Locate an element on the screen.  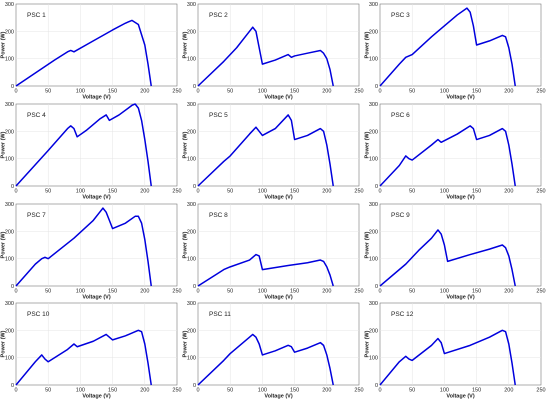
panel-title: PSC 12 is located at coordinates (402, 314).